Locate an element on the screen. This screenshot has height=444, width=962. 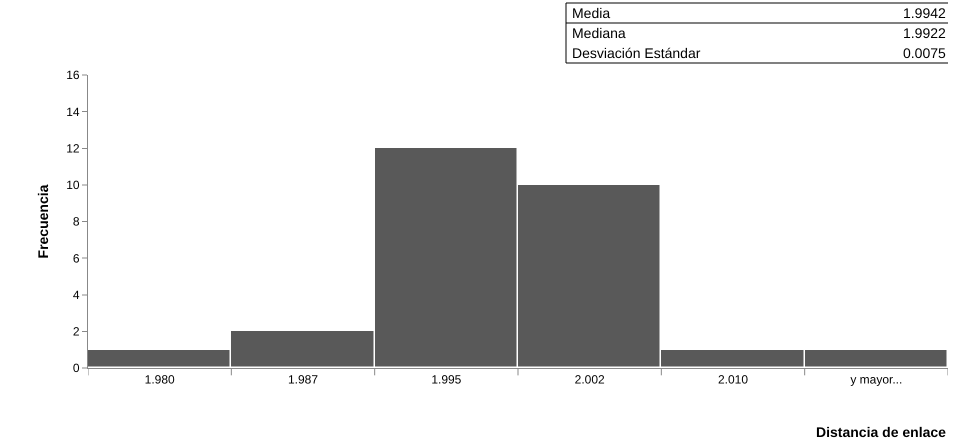
text: Mediana is located at coordinates (599, 33).